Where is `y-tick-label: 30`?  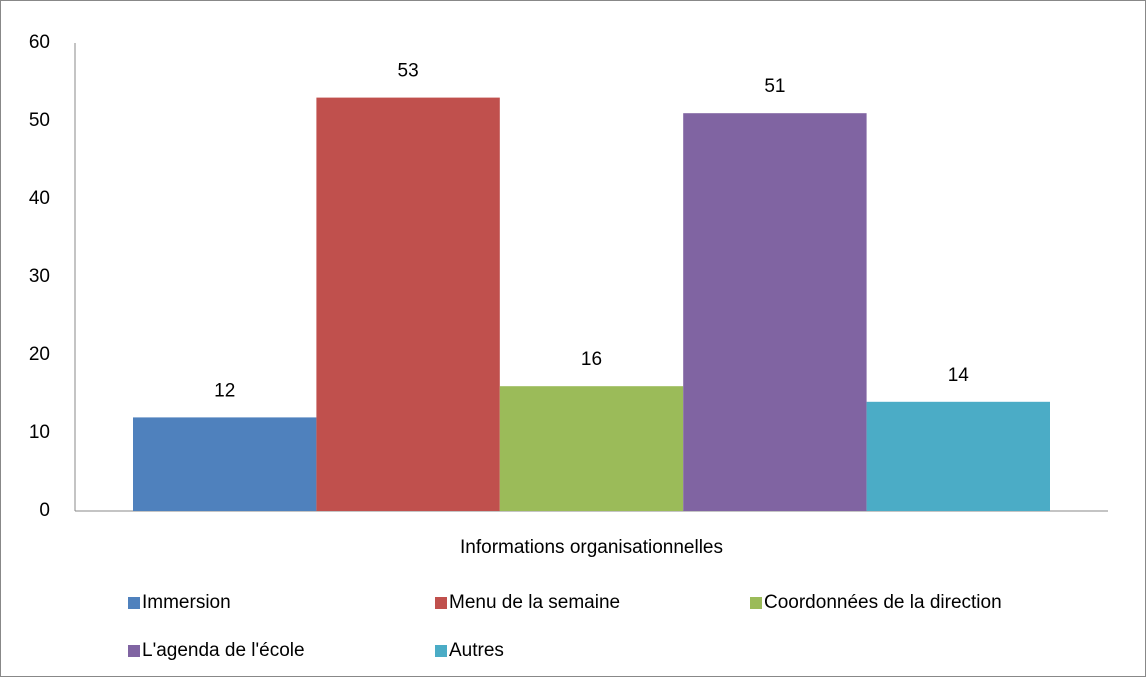
y-tick-label: 30 is located at coordinates (39, 276).